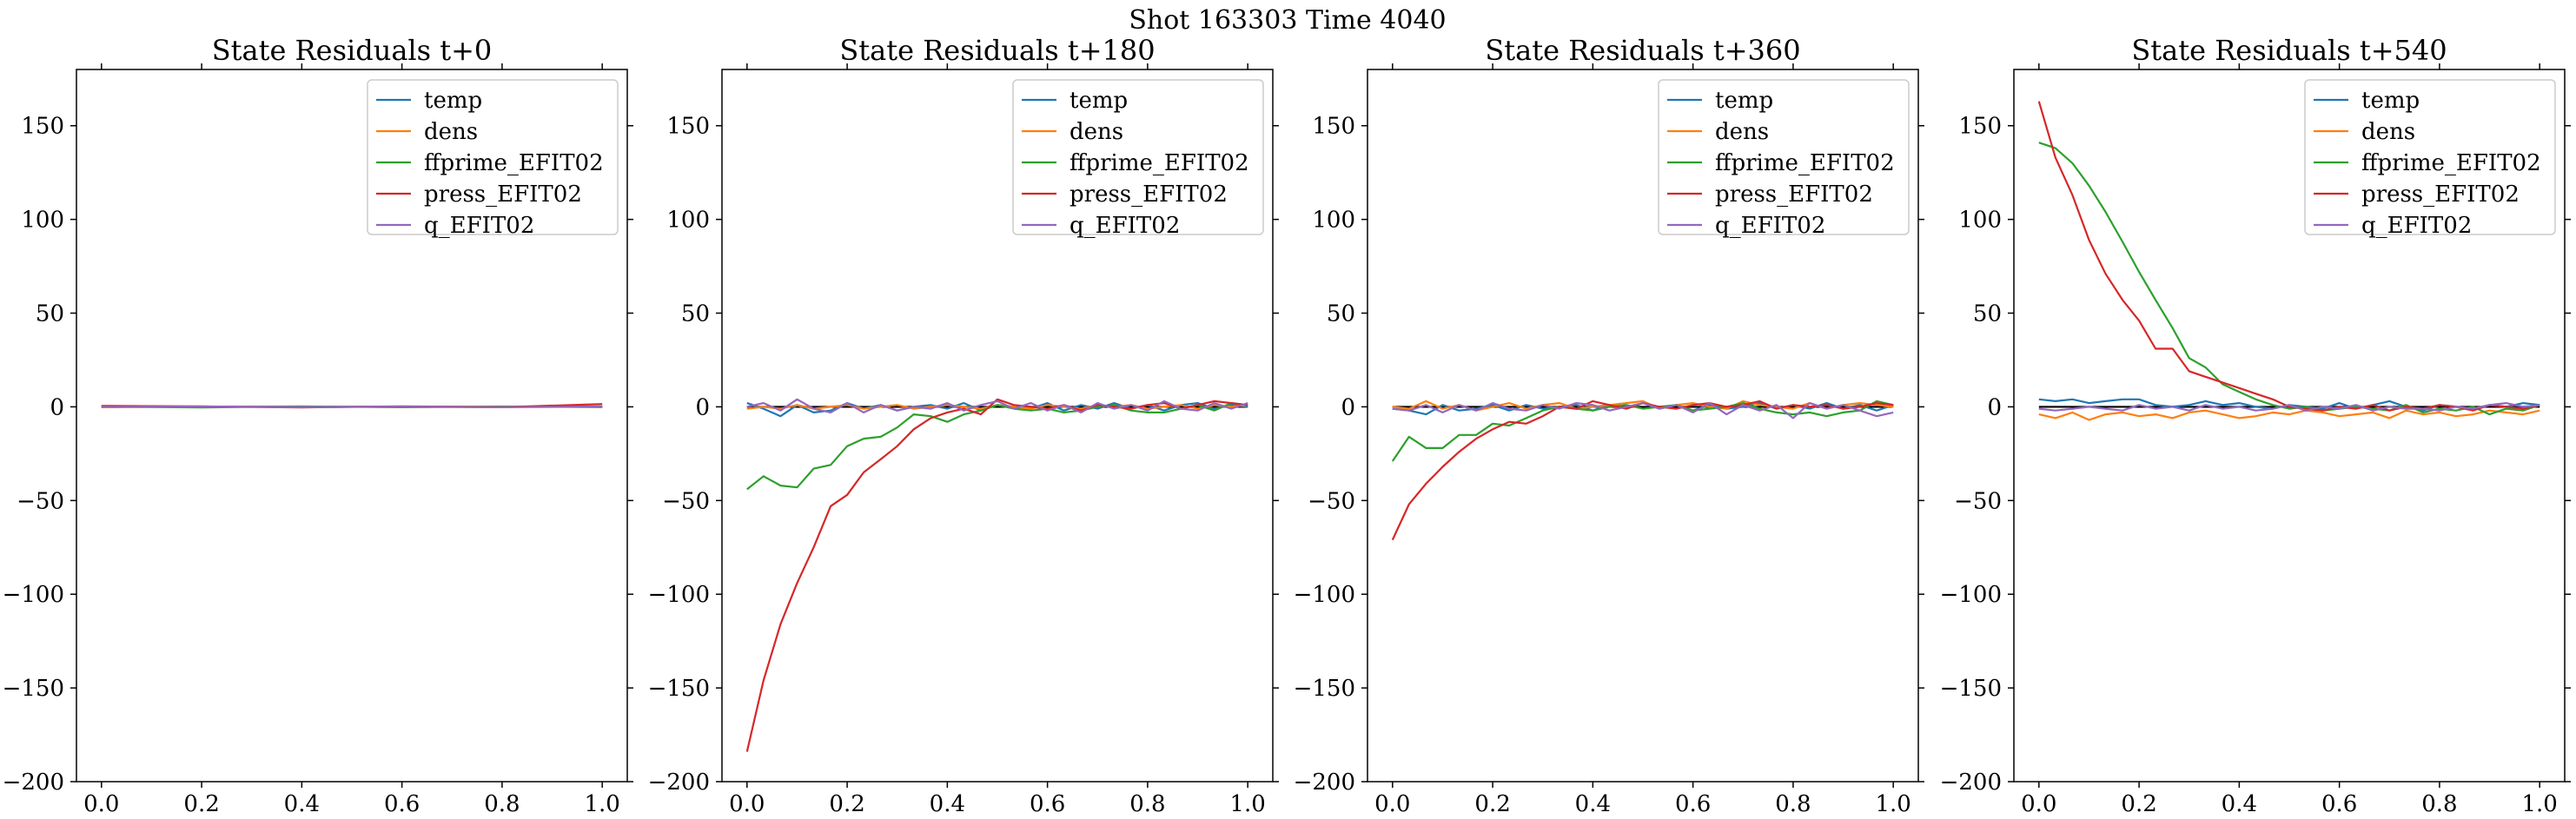 The image size is (2576, 819). I want to click on chart-title: State Residuals t+360, so click(1642, 50).